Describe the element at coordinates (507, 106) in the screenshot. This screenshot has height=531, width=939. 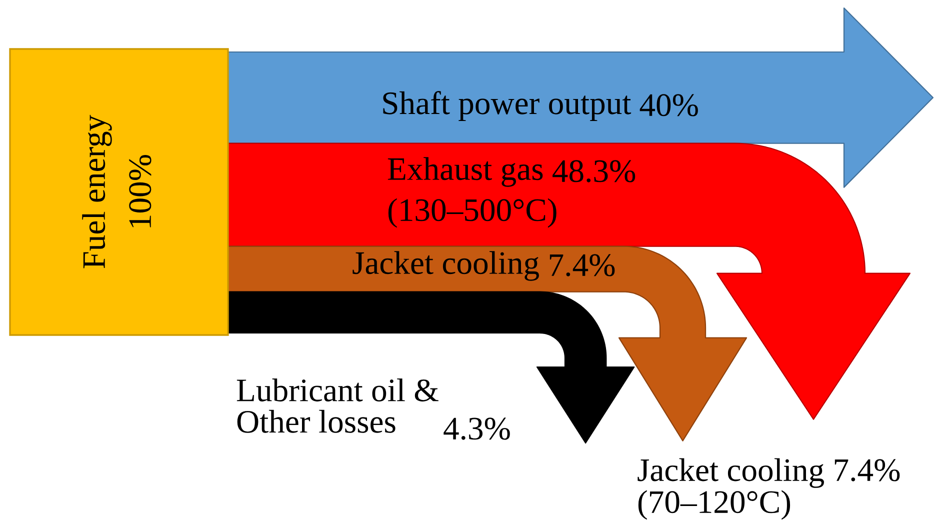
I see `category-label: Shaft power output` at that location.